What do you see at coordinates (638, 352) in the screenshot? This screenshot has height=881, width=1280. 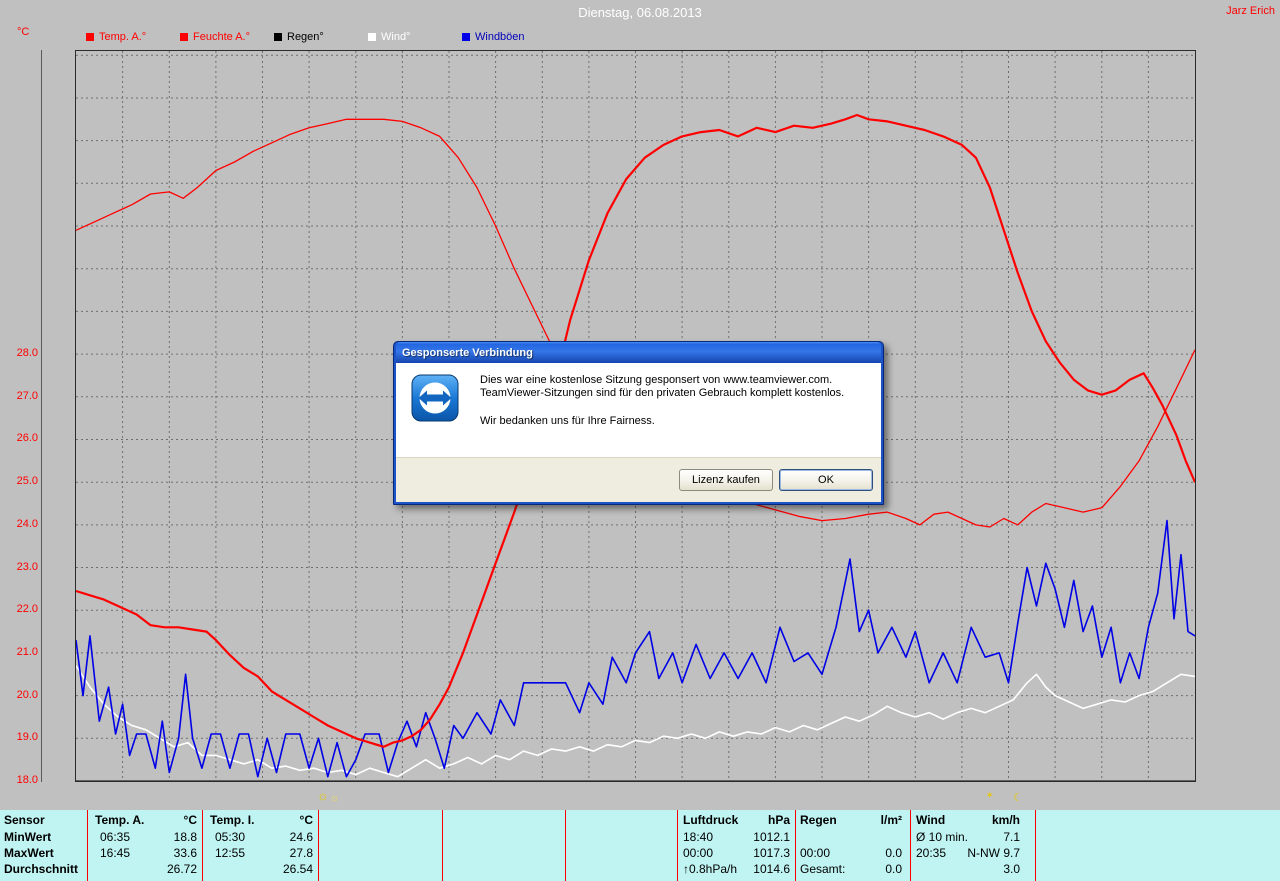 I see `dialog-titlebar: Gesponserte Verbindung` at bounding box center [638, 352].